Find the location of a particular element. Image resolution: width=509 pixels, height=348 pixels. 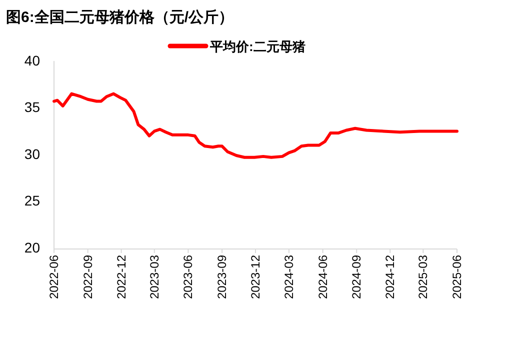

x-tick-label: 2023-12 is located at coordinates (255, 277).